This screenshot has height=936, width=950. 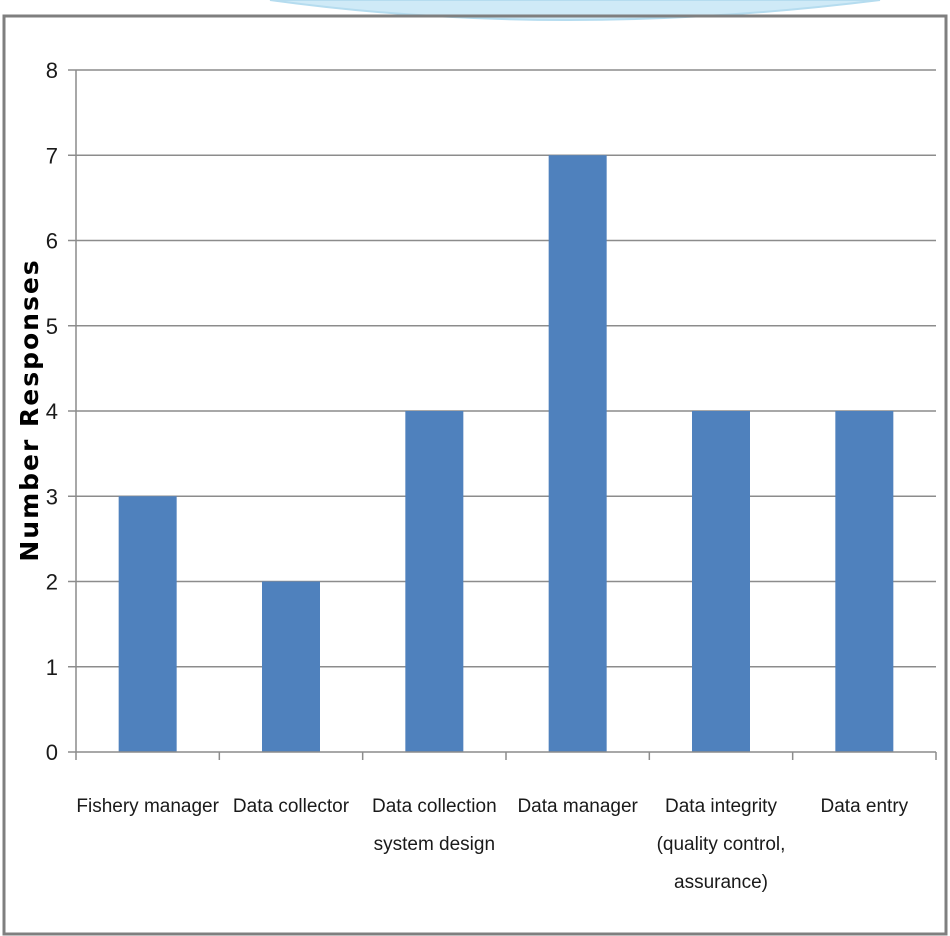 I want to click on y-tick-label: 5, so click(x=52, y=326).